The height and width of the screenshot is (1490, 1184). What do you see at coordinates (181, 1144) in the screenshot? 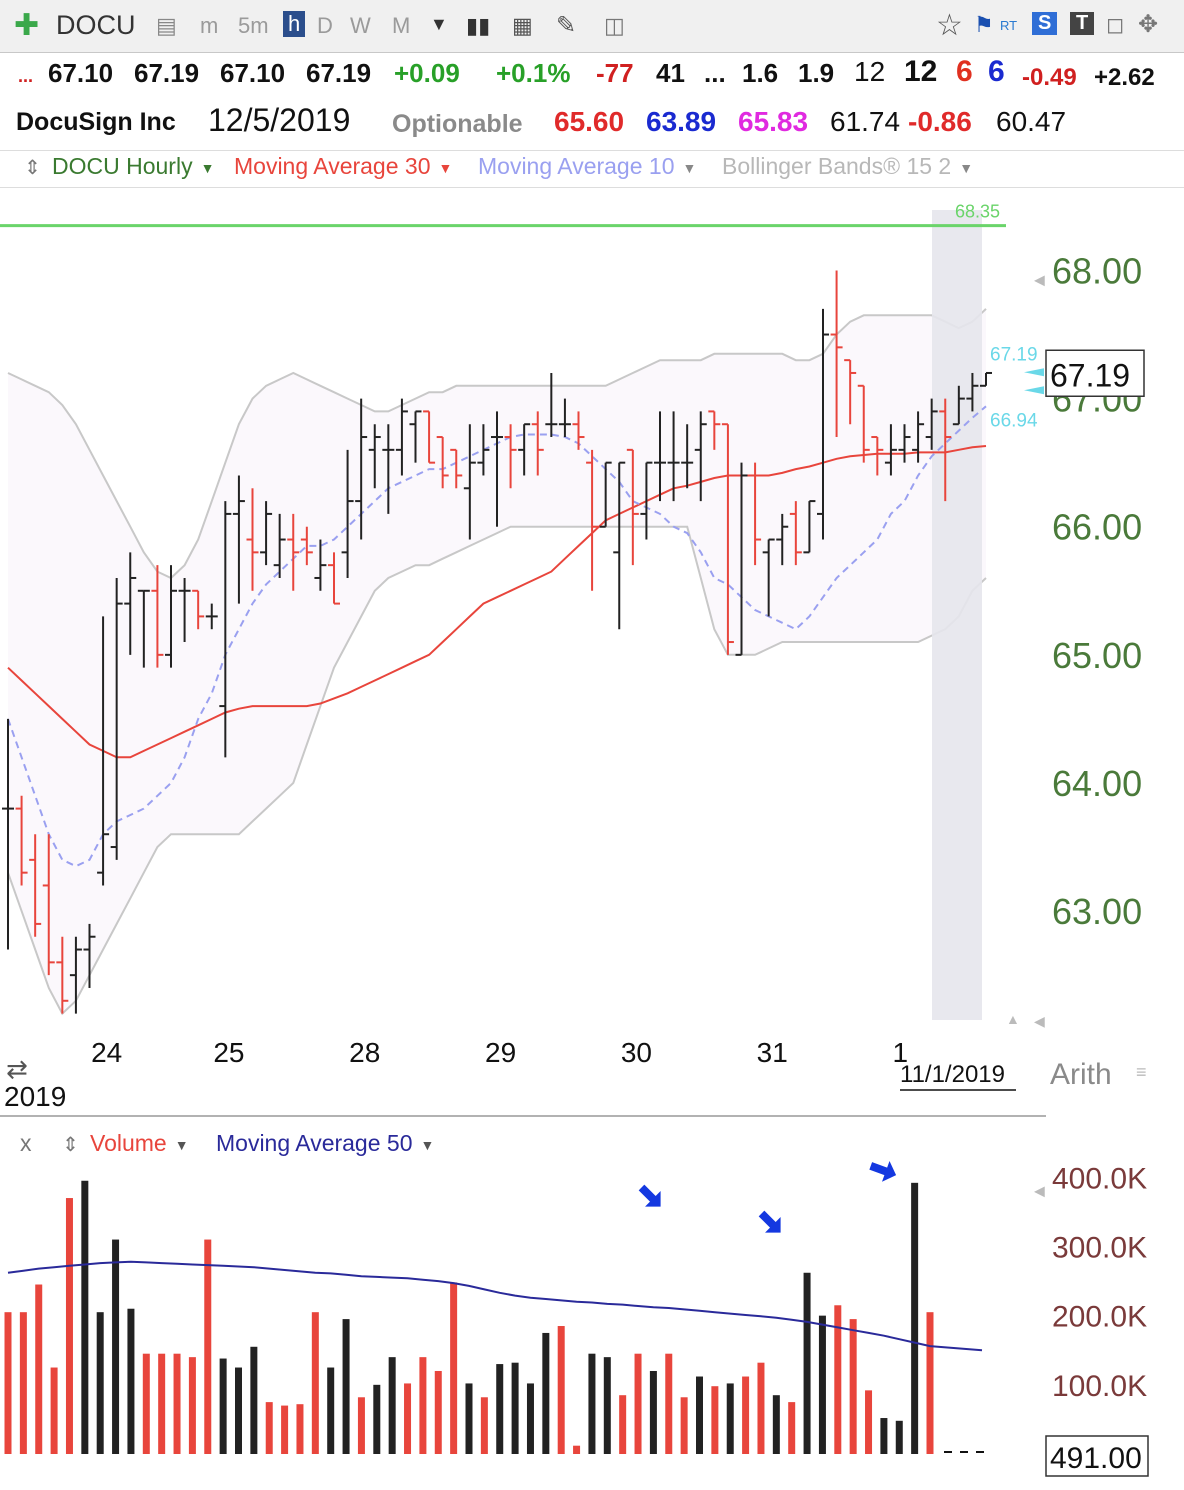
I see `volume-dropdown-icon: ▼` at bounding box center [181, 1144].